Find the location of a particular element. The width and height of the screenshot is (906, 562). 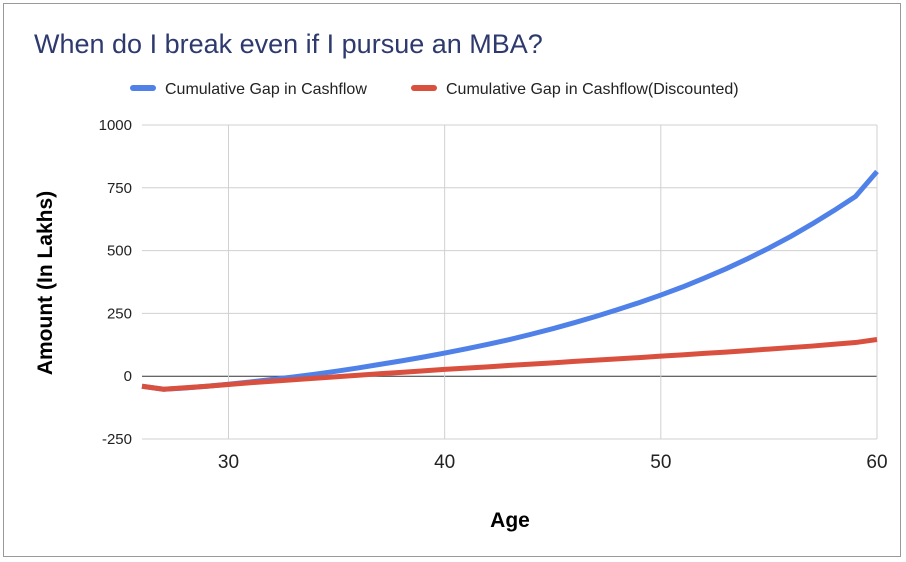

x-tick-label: 60 is located at coordinates (876, 462).